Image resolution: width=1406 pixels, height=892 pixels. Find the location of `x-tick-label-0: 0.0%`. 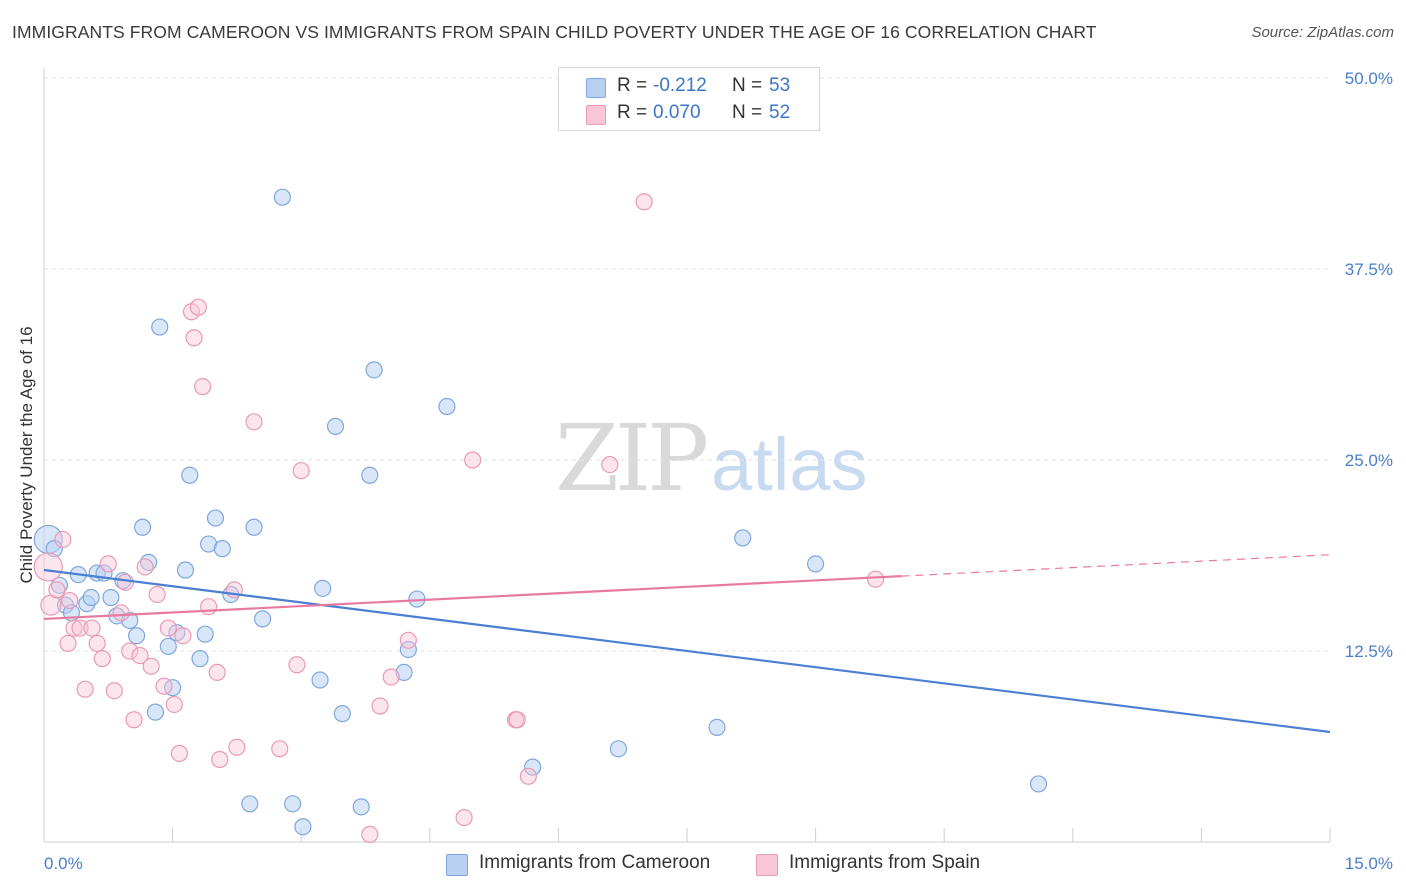

x-tick-label-0: 0.0% is located at coordinates (63, 863).